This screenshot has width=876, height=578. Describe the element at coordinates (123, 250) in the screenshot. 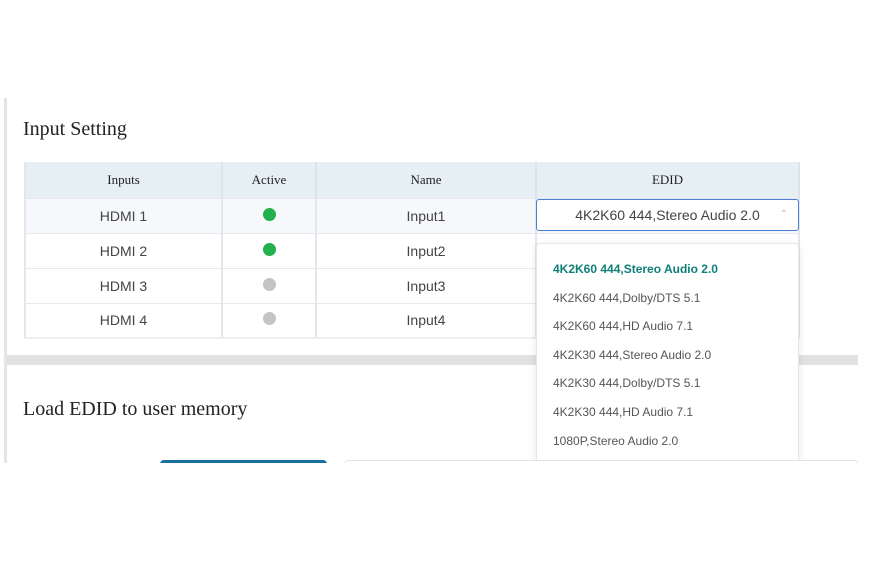

I see `input-cell: HDMI 2` at that location.